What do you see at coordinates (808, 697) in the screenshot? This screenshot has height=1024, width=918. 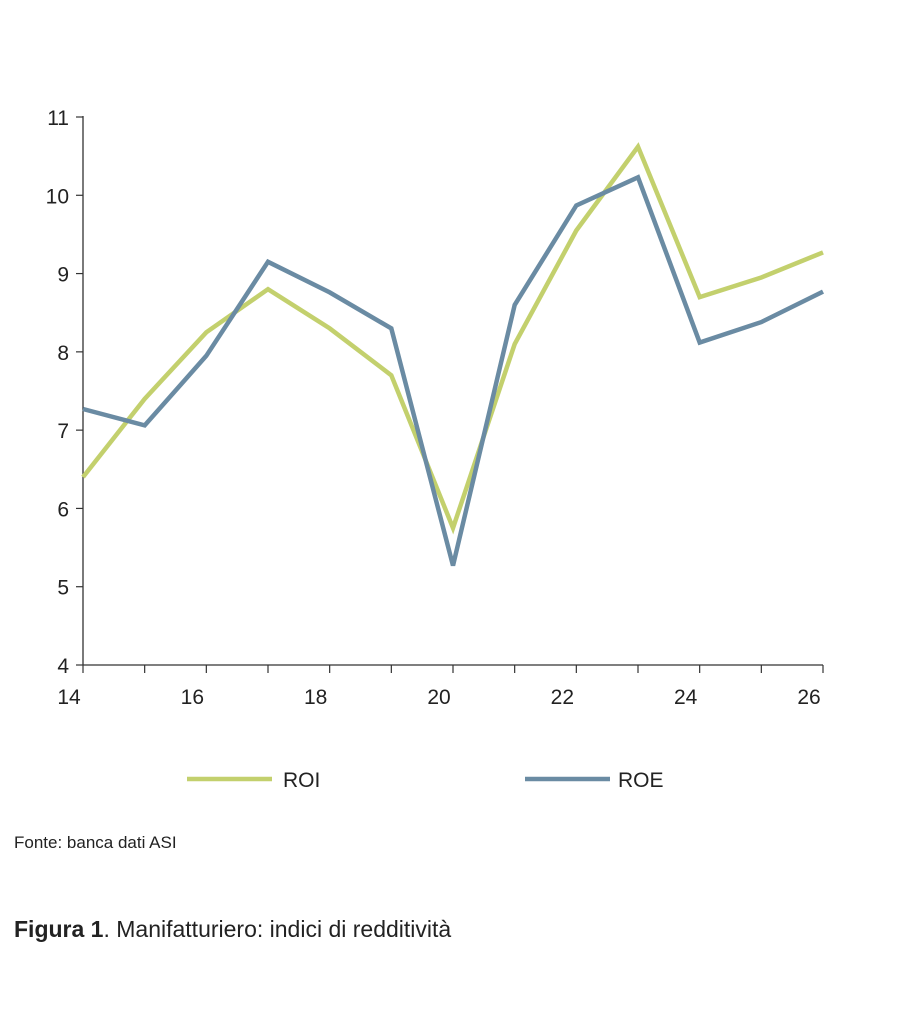 I see `x-tick-label: 26` at bounding box center [808, 697].